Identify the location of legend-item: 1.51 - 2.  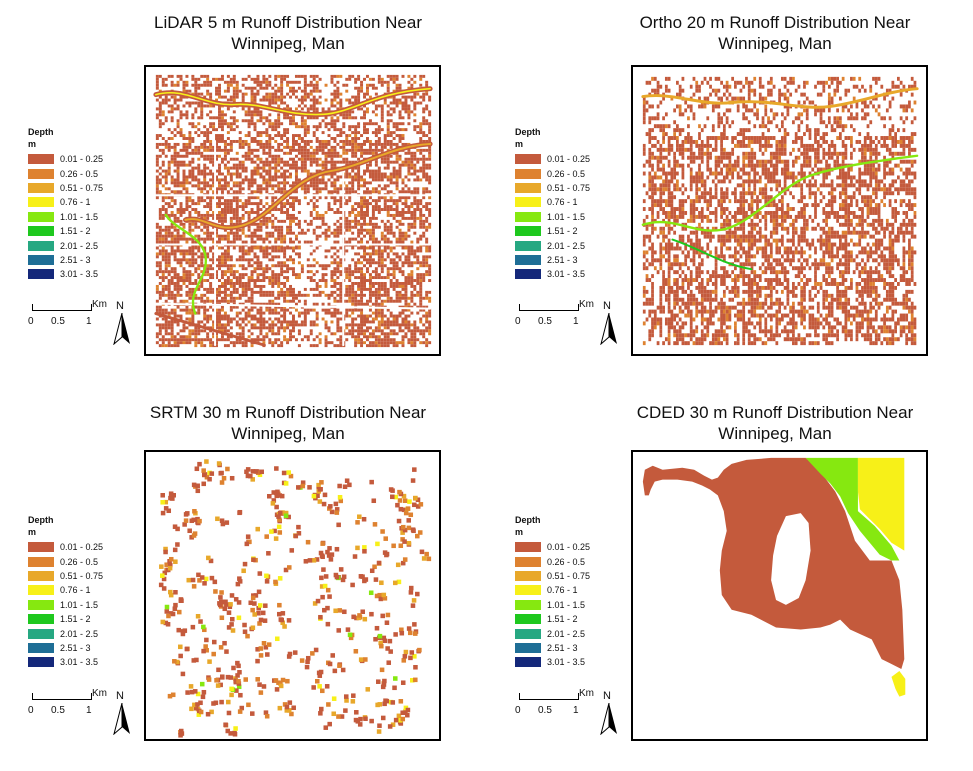
(552, 231).